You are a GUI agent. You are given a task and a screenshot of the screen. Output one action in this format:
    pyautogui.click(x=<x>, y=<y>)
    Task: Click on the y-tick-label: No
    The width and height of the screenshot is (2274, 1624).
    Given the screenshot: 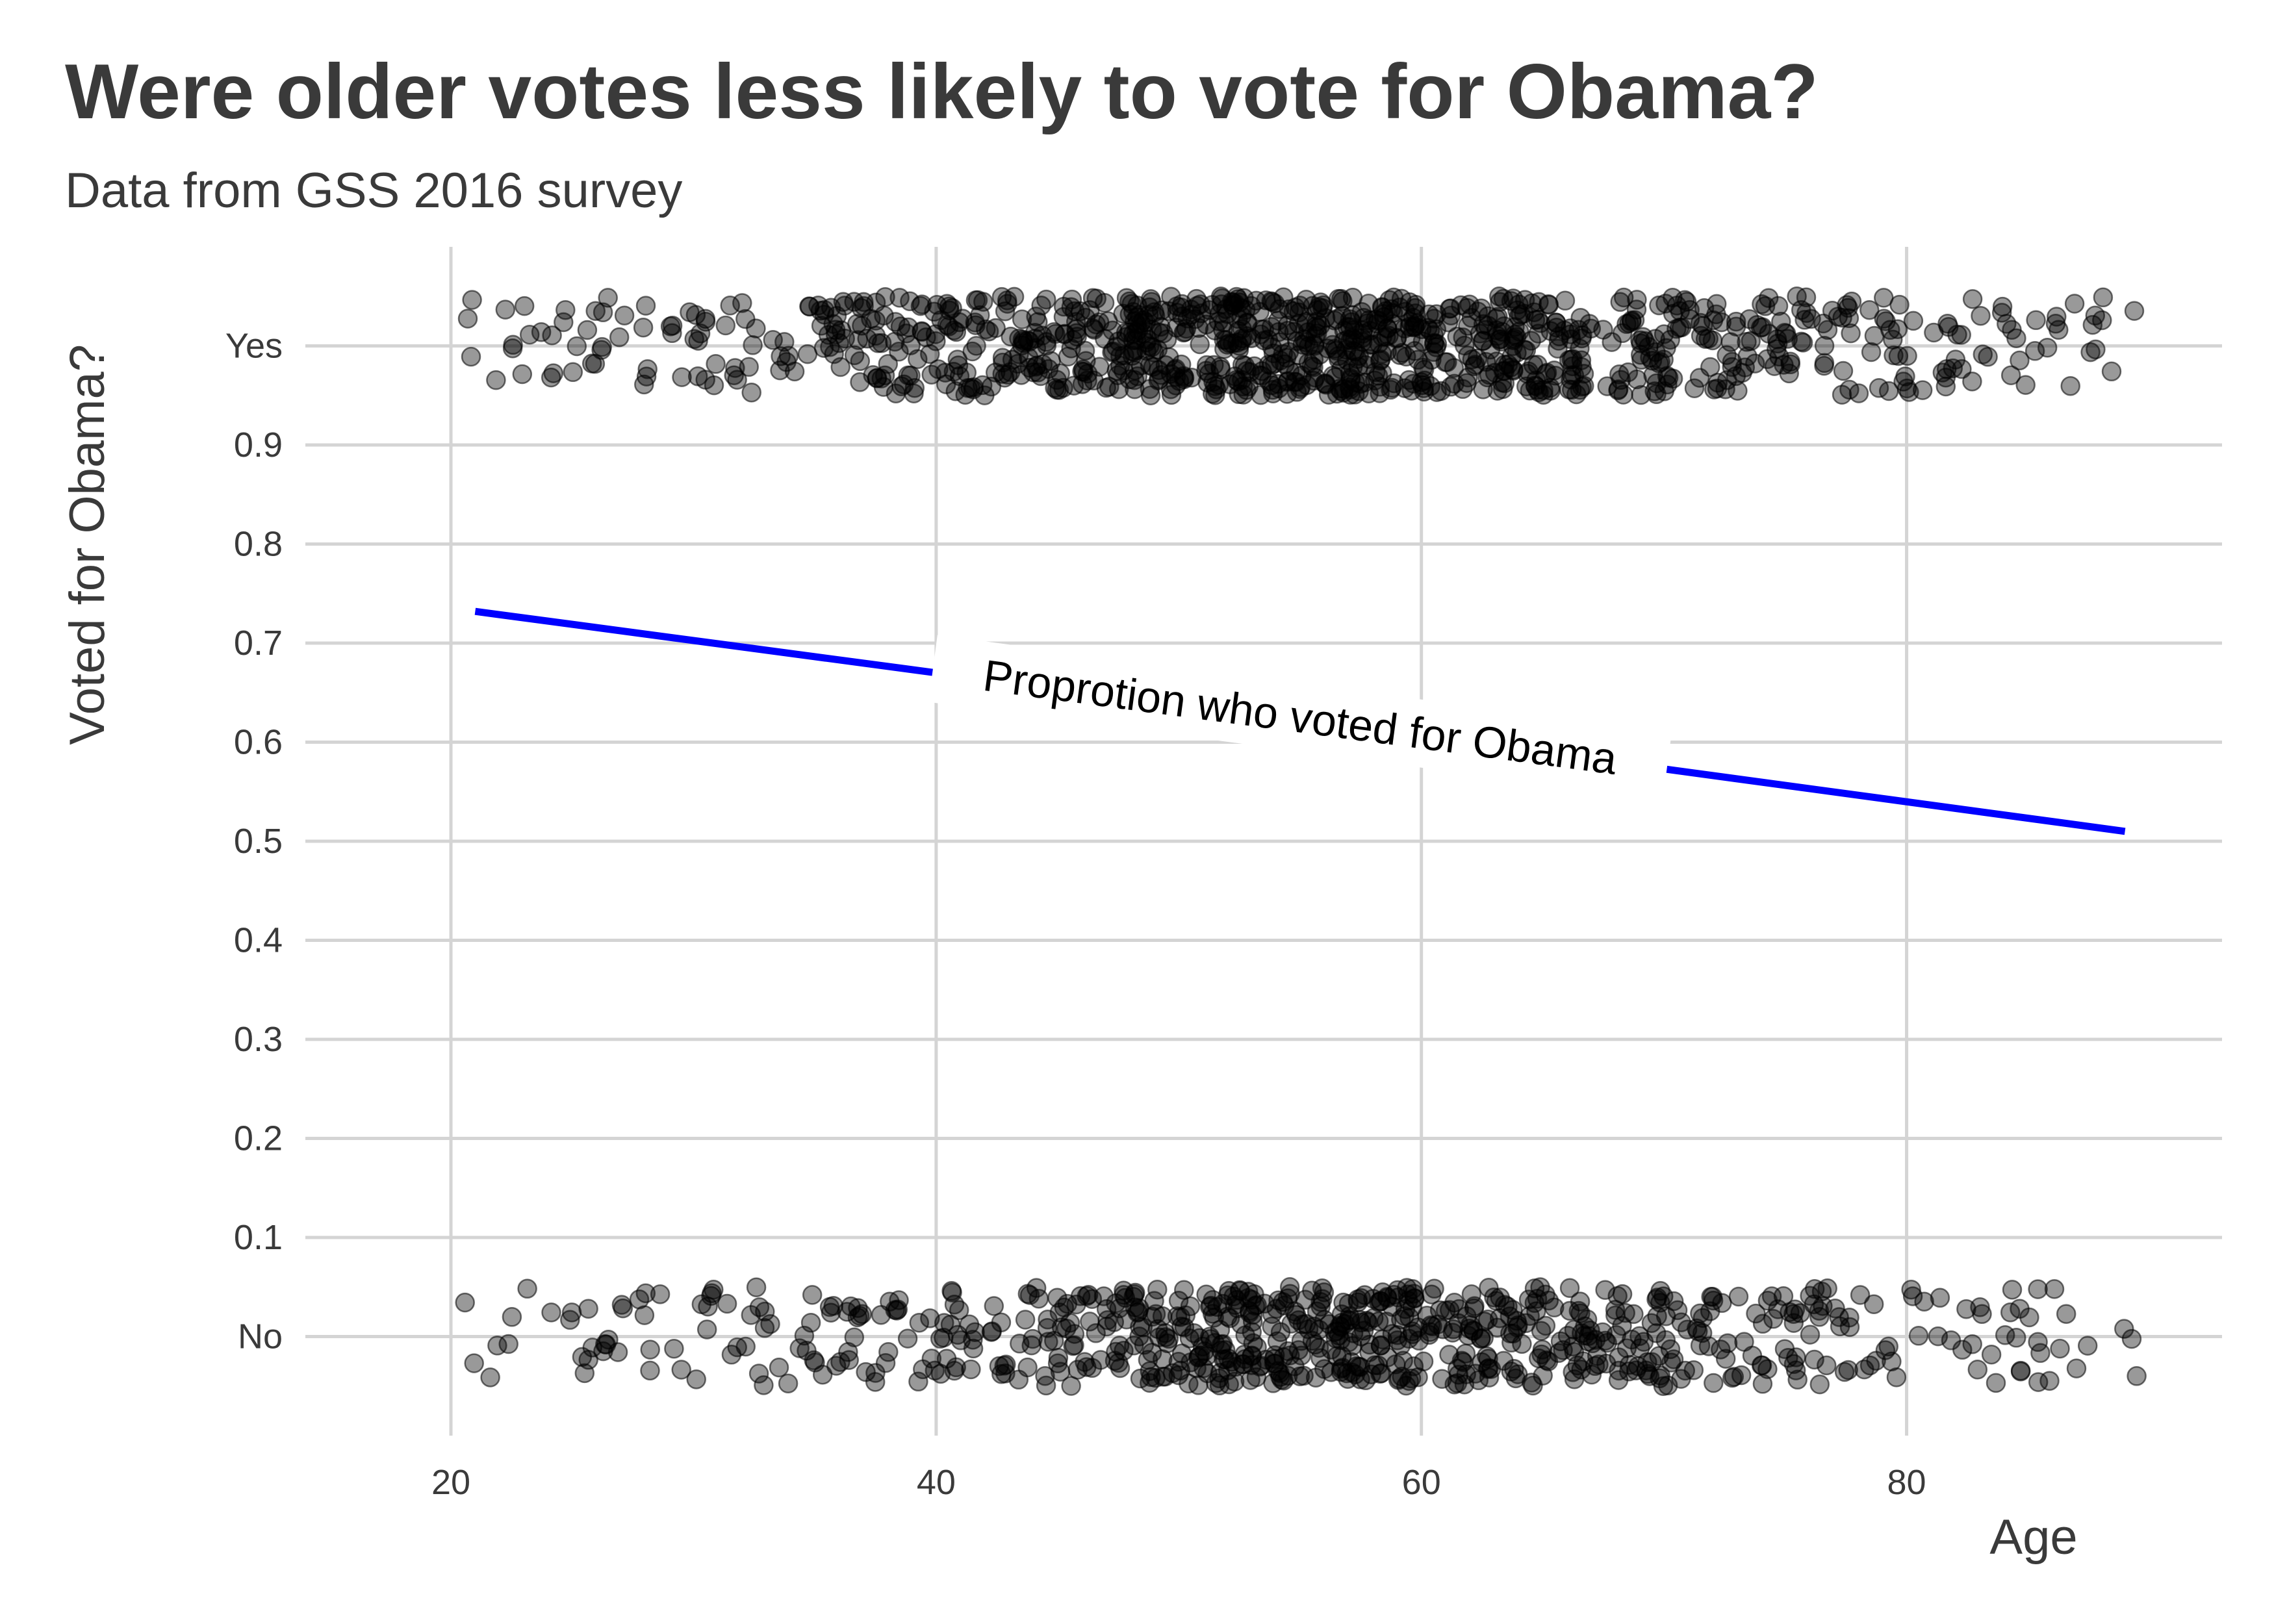 What is the action you would take?
    pyautogui.click(x=260, y=1336)
    